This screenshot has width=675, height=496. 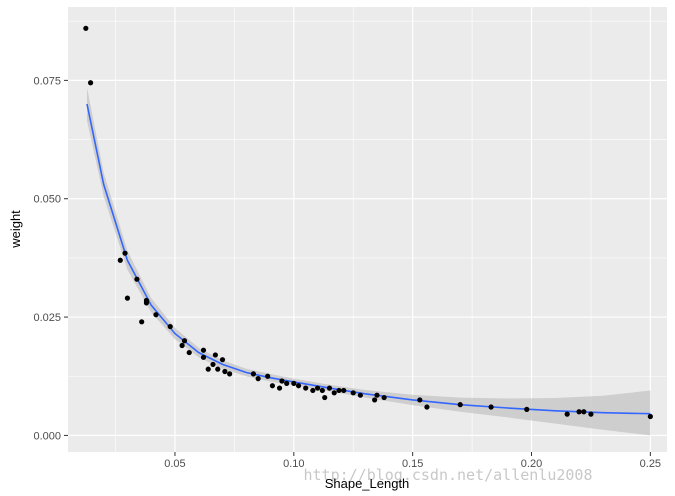 What do you see at coordinates (293, 464) in the screenshot?
I see `x-tick-label: 0.10` at bounding box center [293, 464].